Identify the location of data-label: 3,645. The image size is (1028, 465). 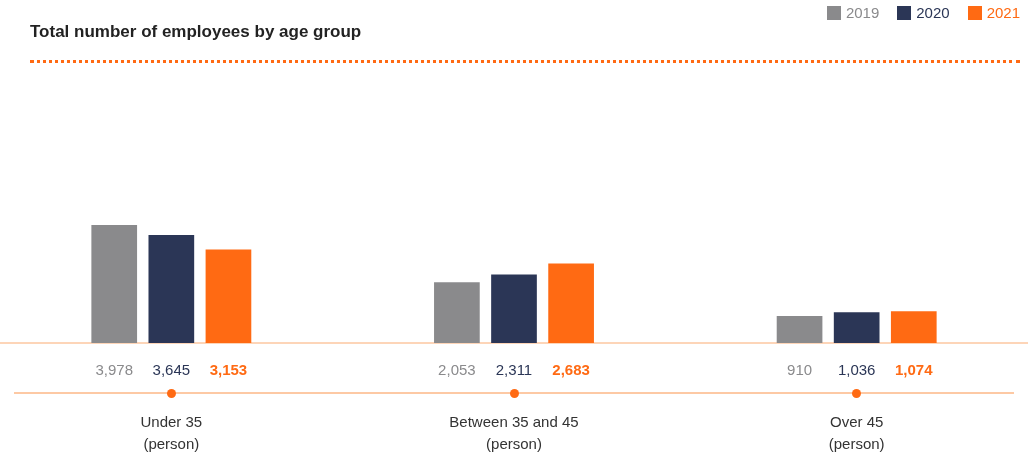
(171, 370).